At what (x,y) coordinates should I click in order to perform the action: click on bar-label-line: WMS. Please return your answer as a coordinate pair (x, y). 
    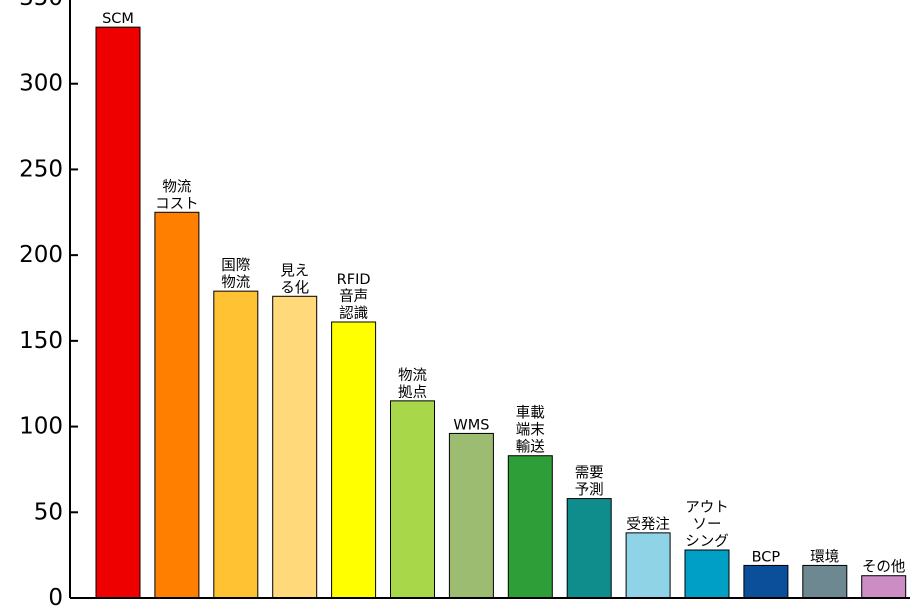
    Looking at the image, I should click on (471, 425).